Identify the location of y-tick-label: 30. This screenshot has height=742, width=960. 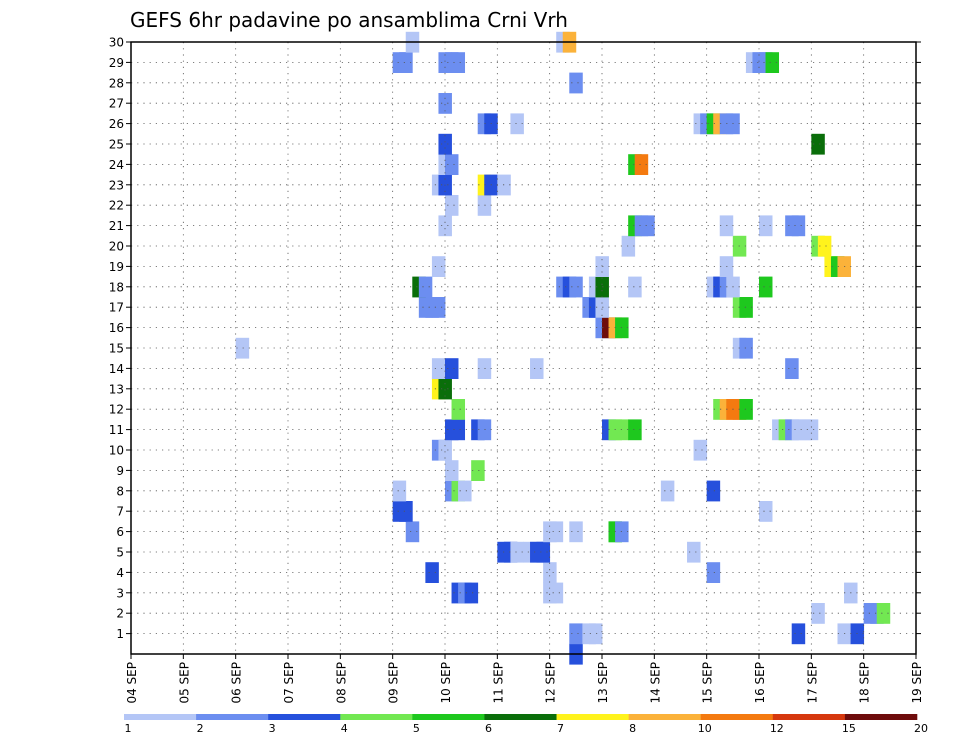
(116, 43).